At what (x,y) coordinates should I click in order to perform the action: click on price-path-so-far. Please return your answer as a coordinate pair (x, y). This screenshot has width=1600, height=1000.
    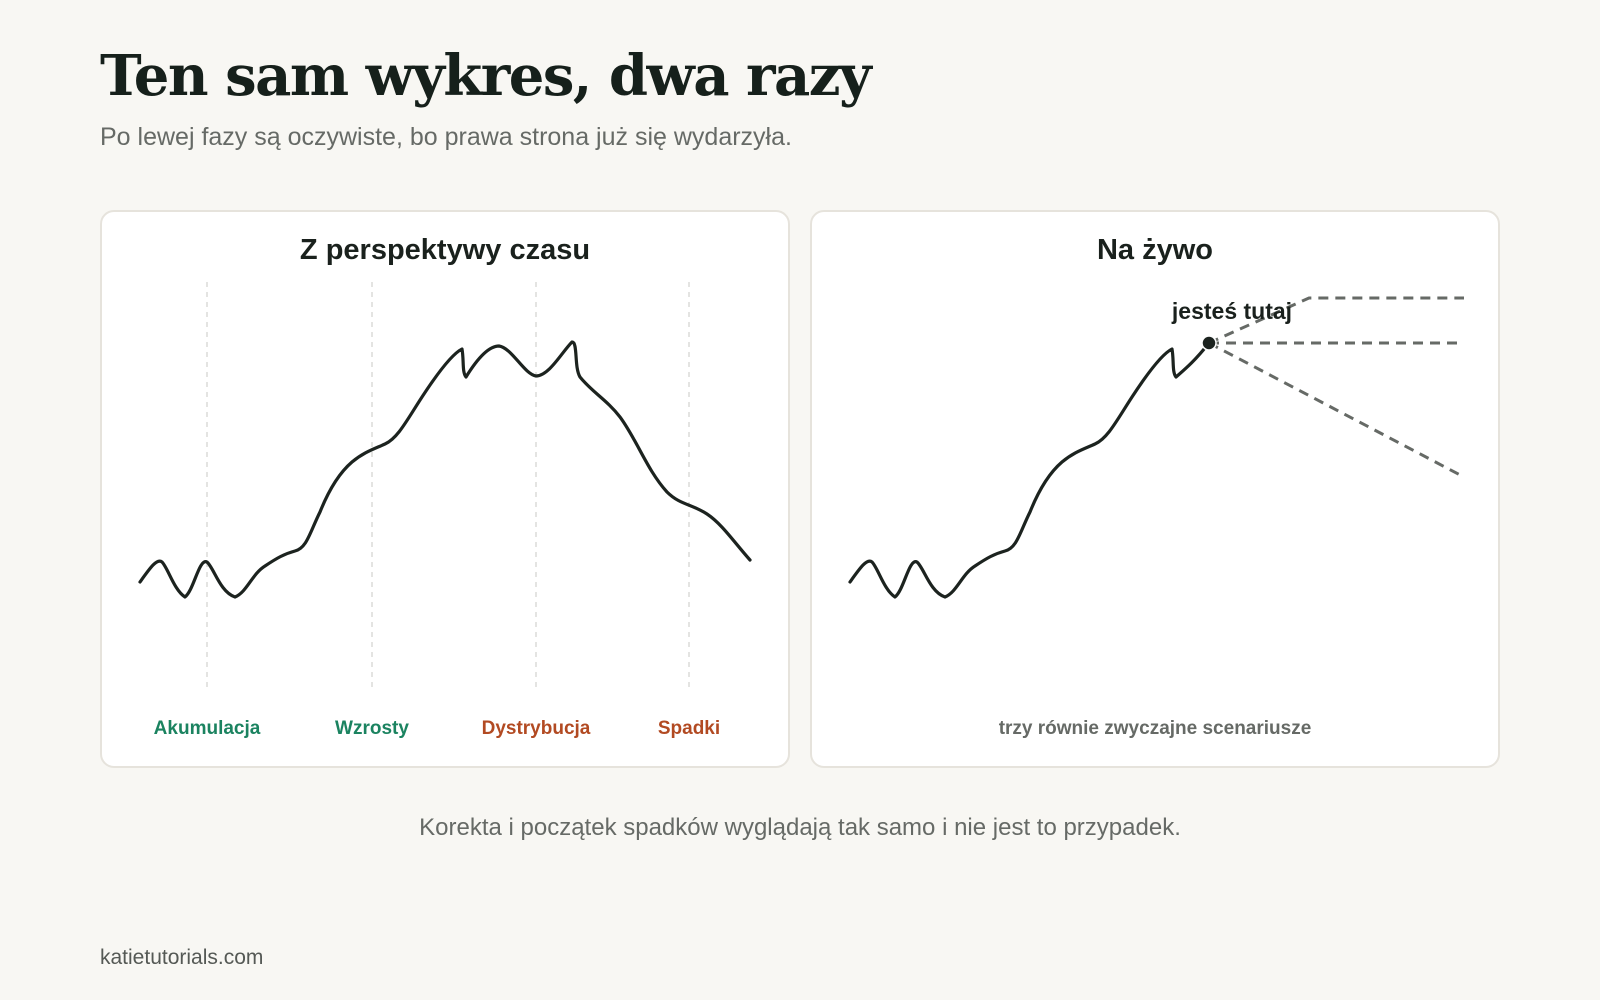
    Looking at the image, I should click on (1029, 470).